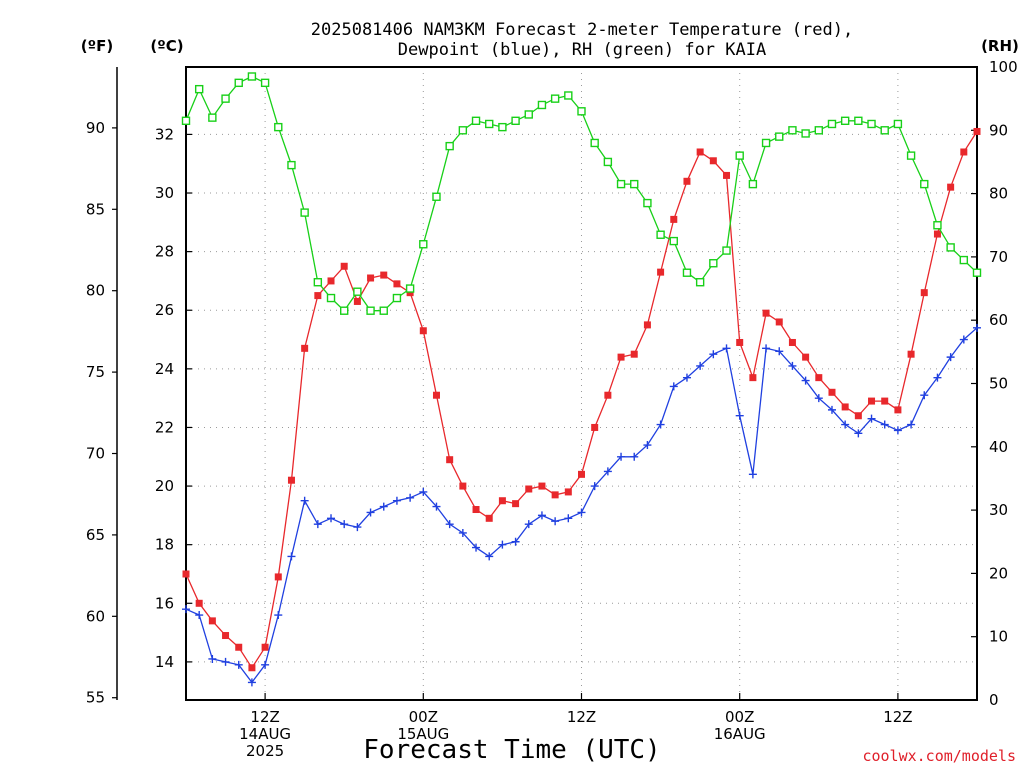 The image size is (1024, 768). What do you see at coordinates (998, 573) in the screenshot?
I see `rh-tick-label: 20` at bounding box center [998, 573].